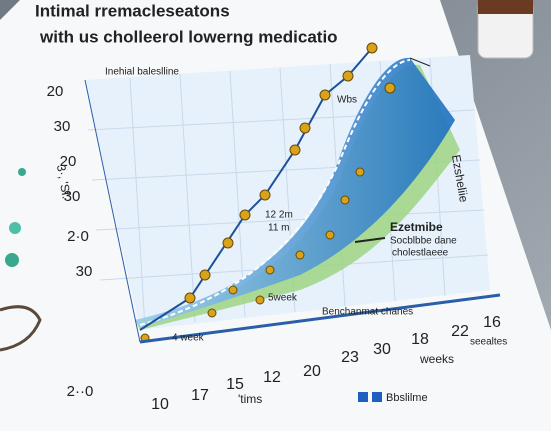 The height and width of the screenshot is (436, 551). Describe the element at coordinates (420, 339) in the screenshot. I see `x-tick-label: 18` at that location.